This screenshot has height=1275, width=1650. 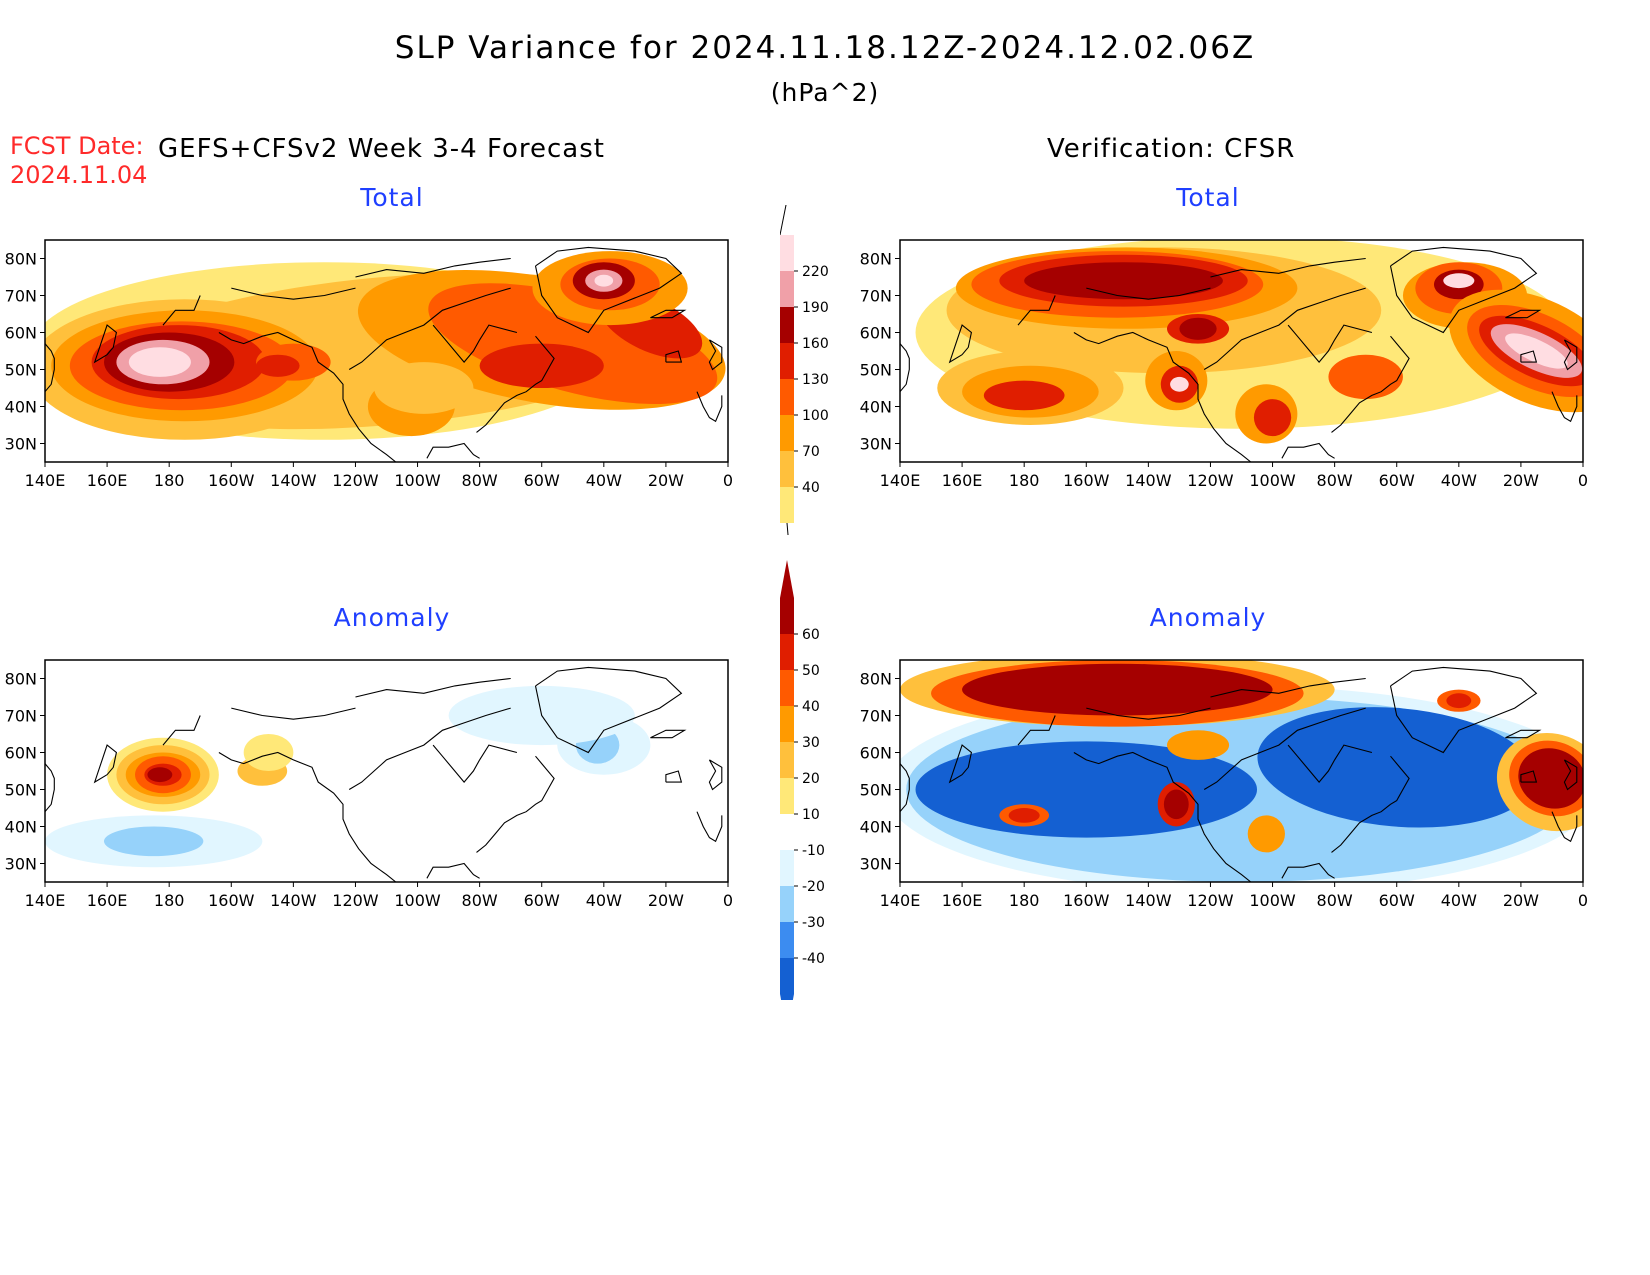 I want to click on colorbar-label: 160, so click(x=815, y=344).